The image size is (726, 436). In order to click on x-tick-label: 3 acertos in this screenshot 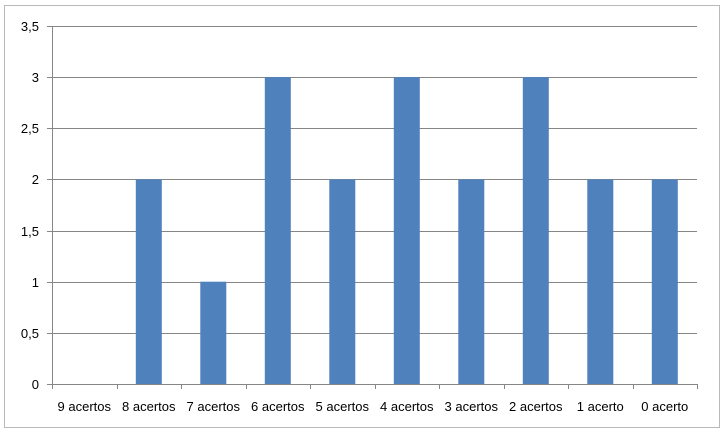, I will do `click(472, 406)`.